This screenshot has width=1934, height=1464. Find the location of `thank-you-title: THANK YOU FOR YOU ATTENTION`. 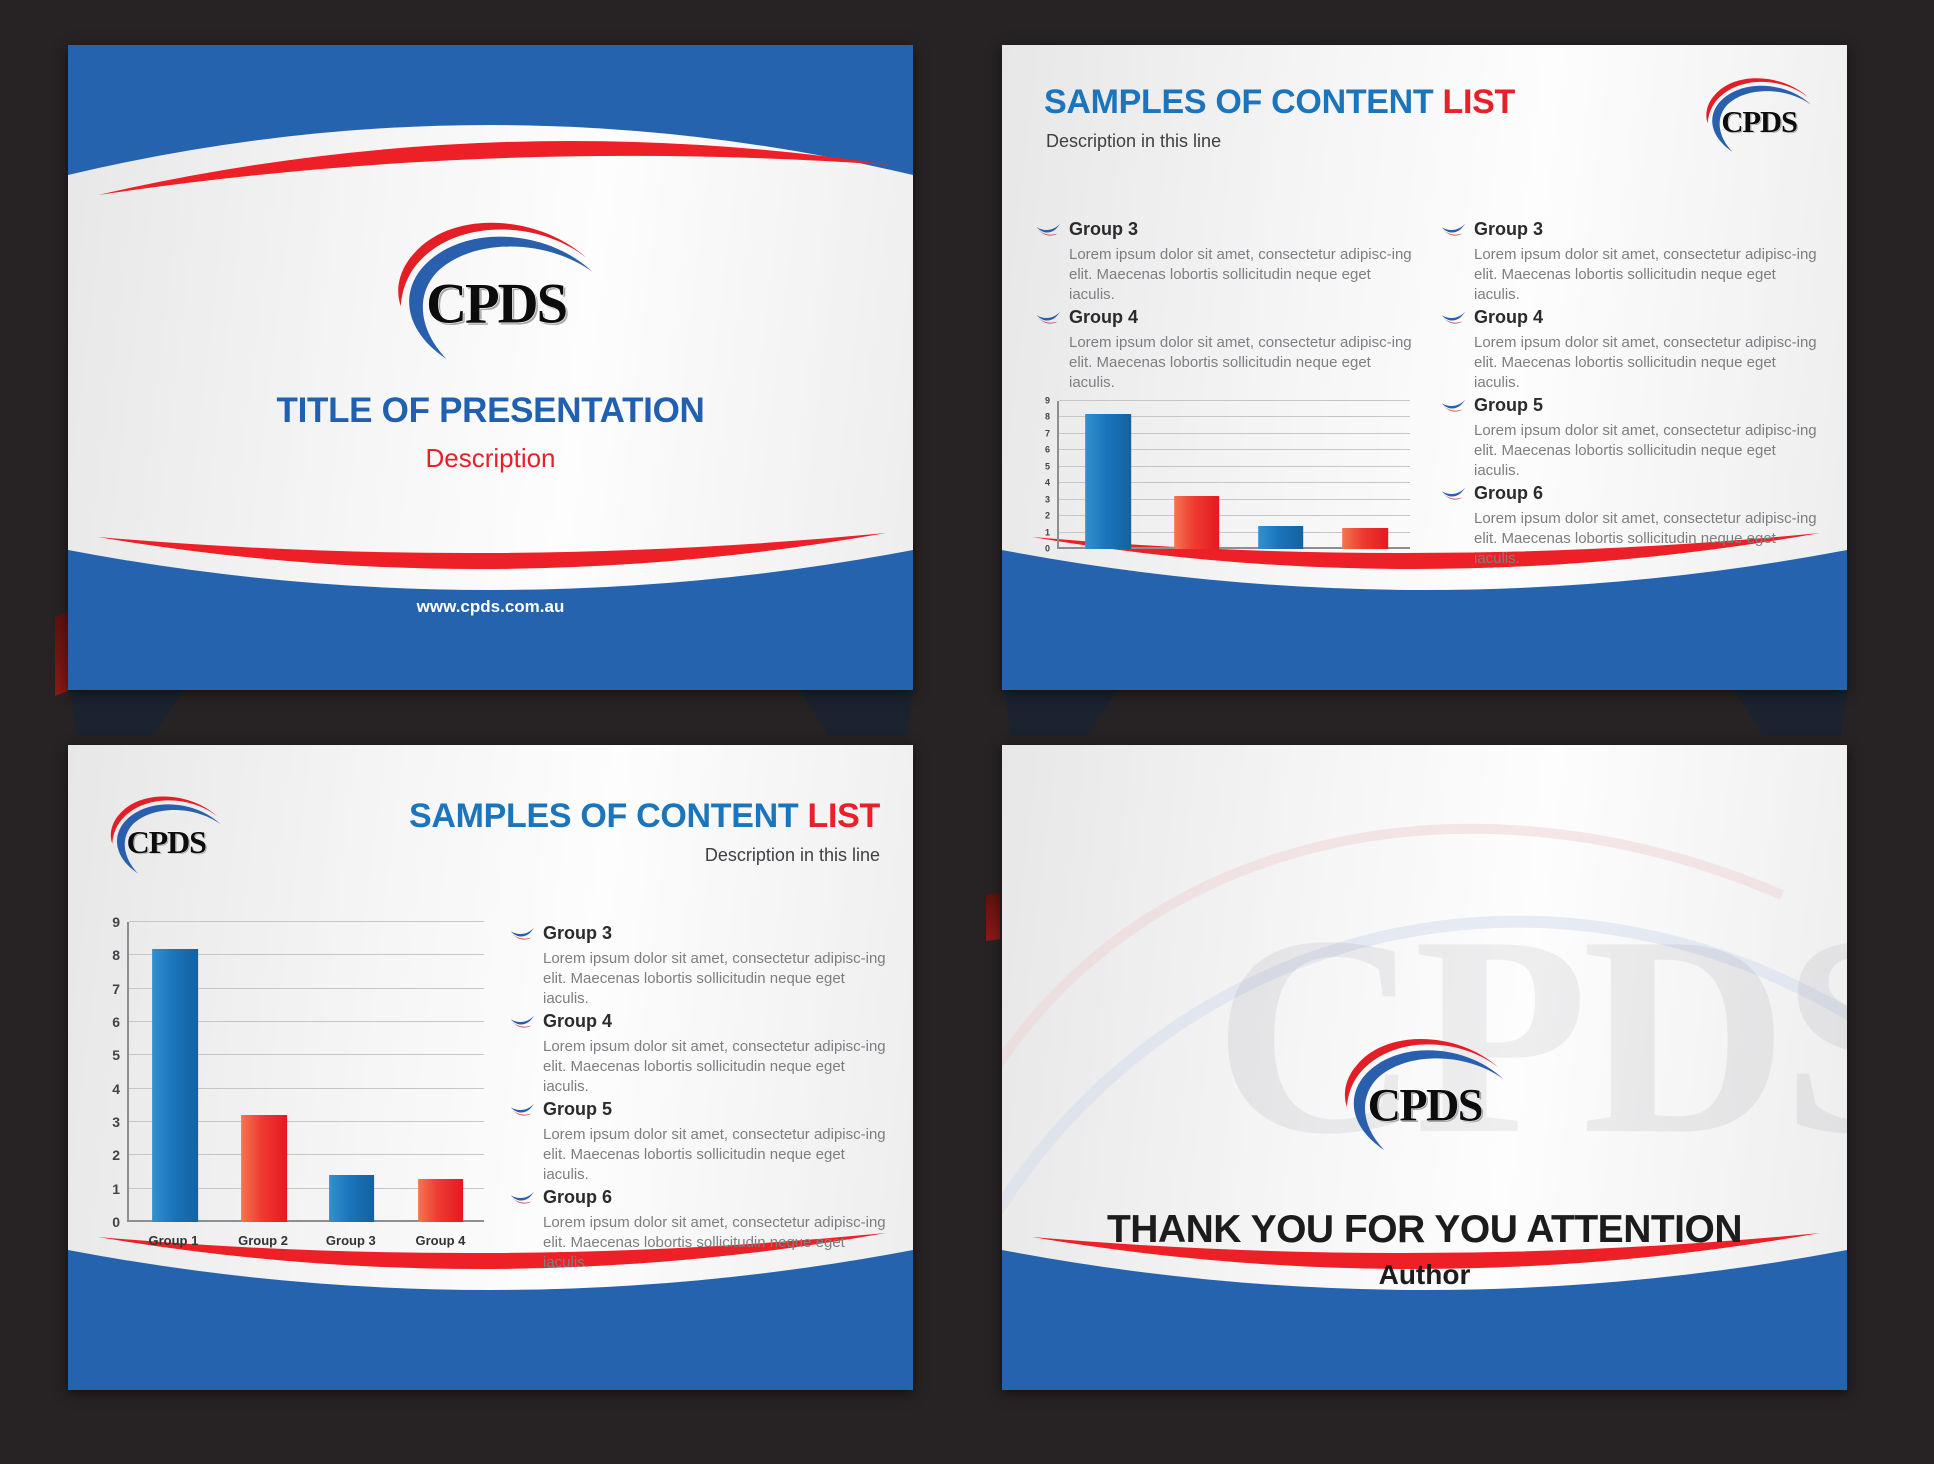

thank-you-title: THANK YOU FOR YOU ATTENTION is located at coordinates (1424, 1229).